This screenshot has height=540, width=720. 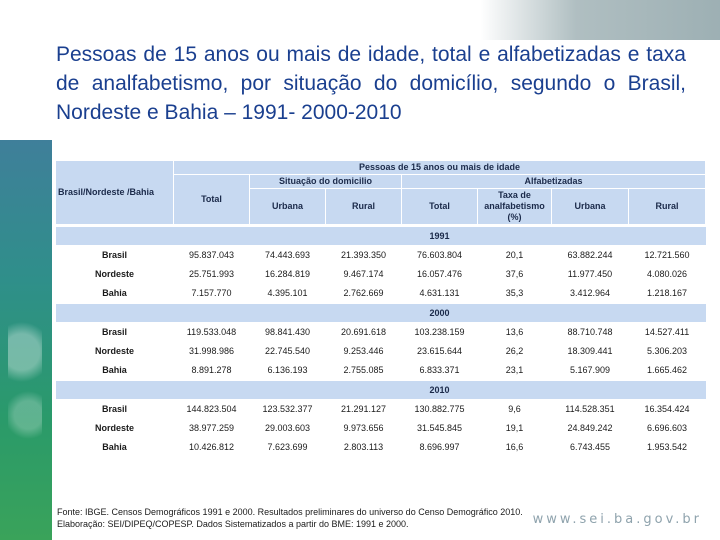 I want to click on cell-taxa: 37,6, so click(x=514, y=273).